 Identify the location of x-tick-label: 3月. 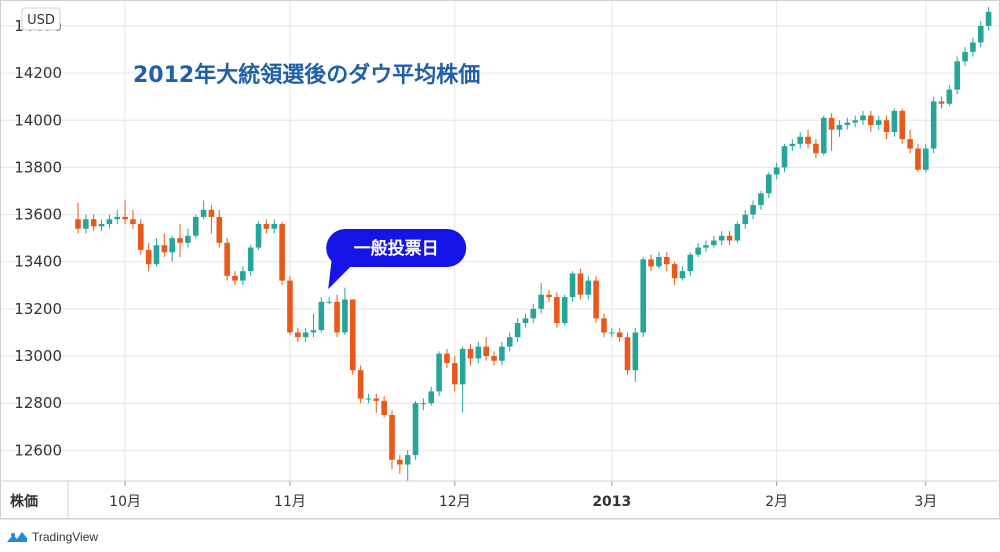
(925, 502).